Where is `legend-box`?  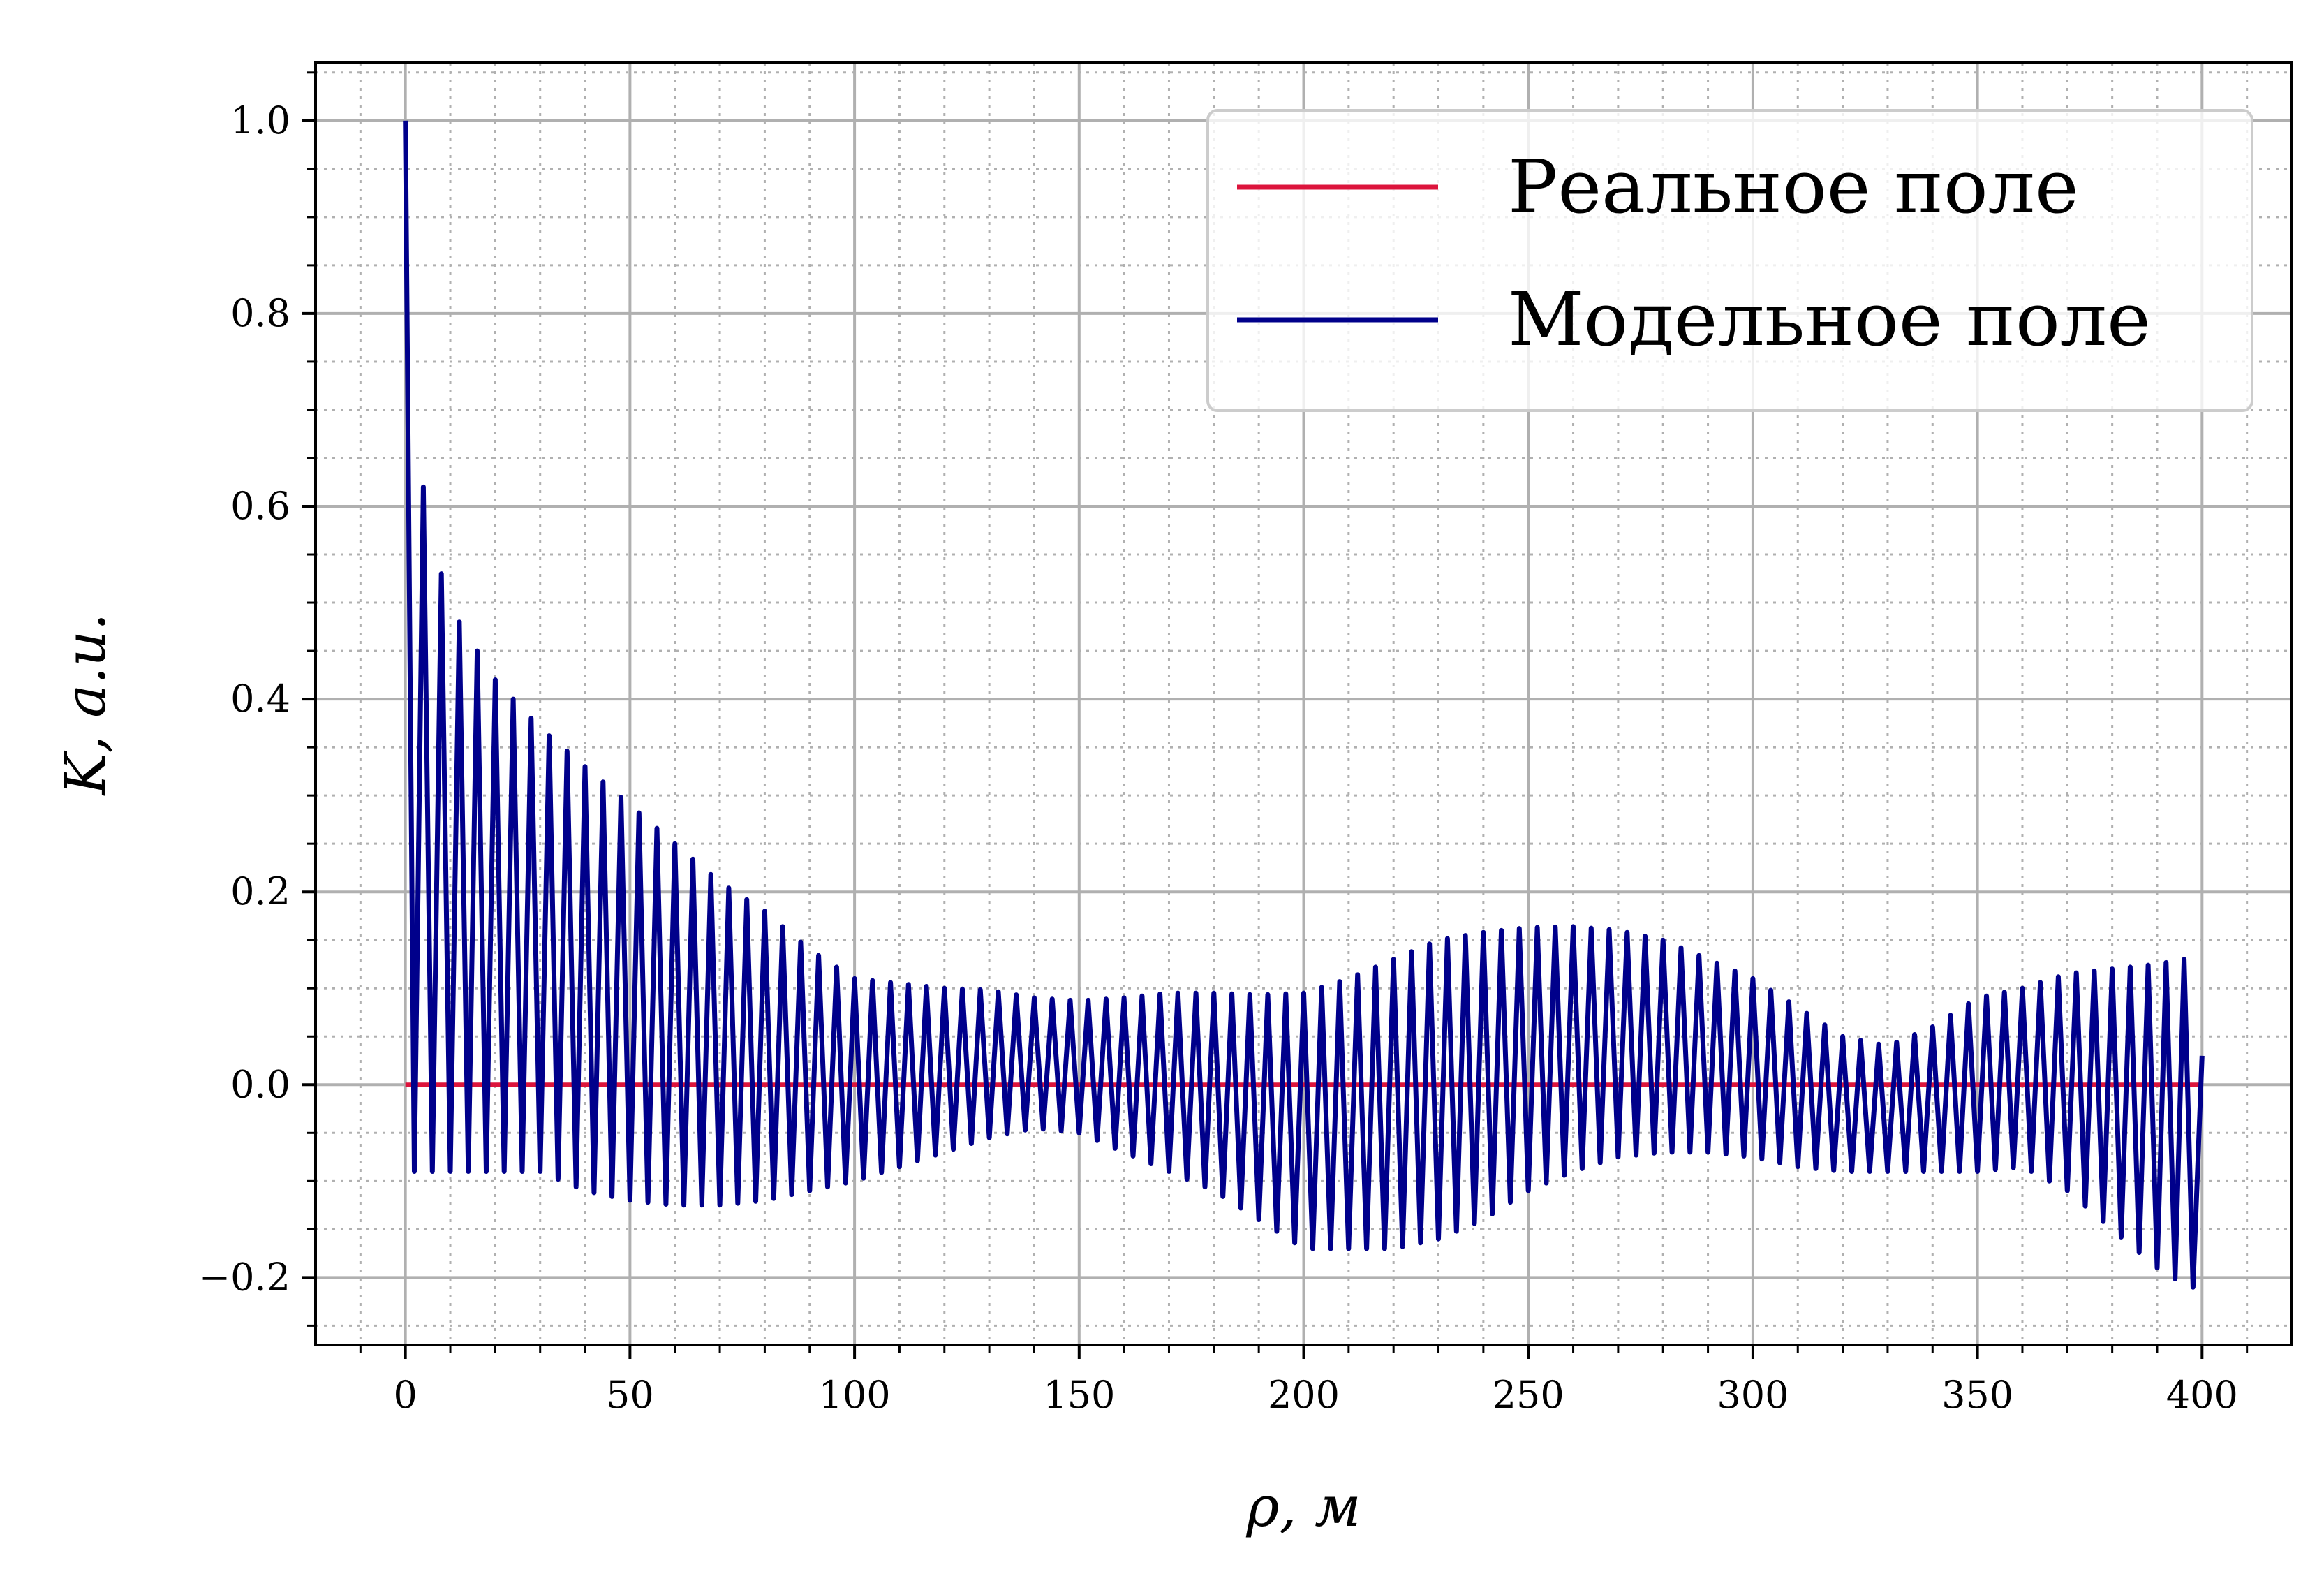 legend-box is located at coordinates (1729, 260).